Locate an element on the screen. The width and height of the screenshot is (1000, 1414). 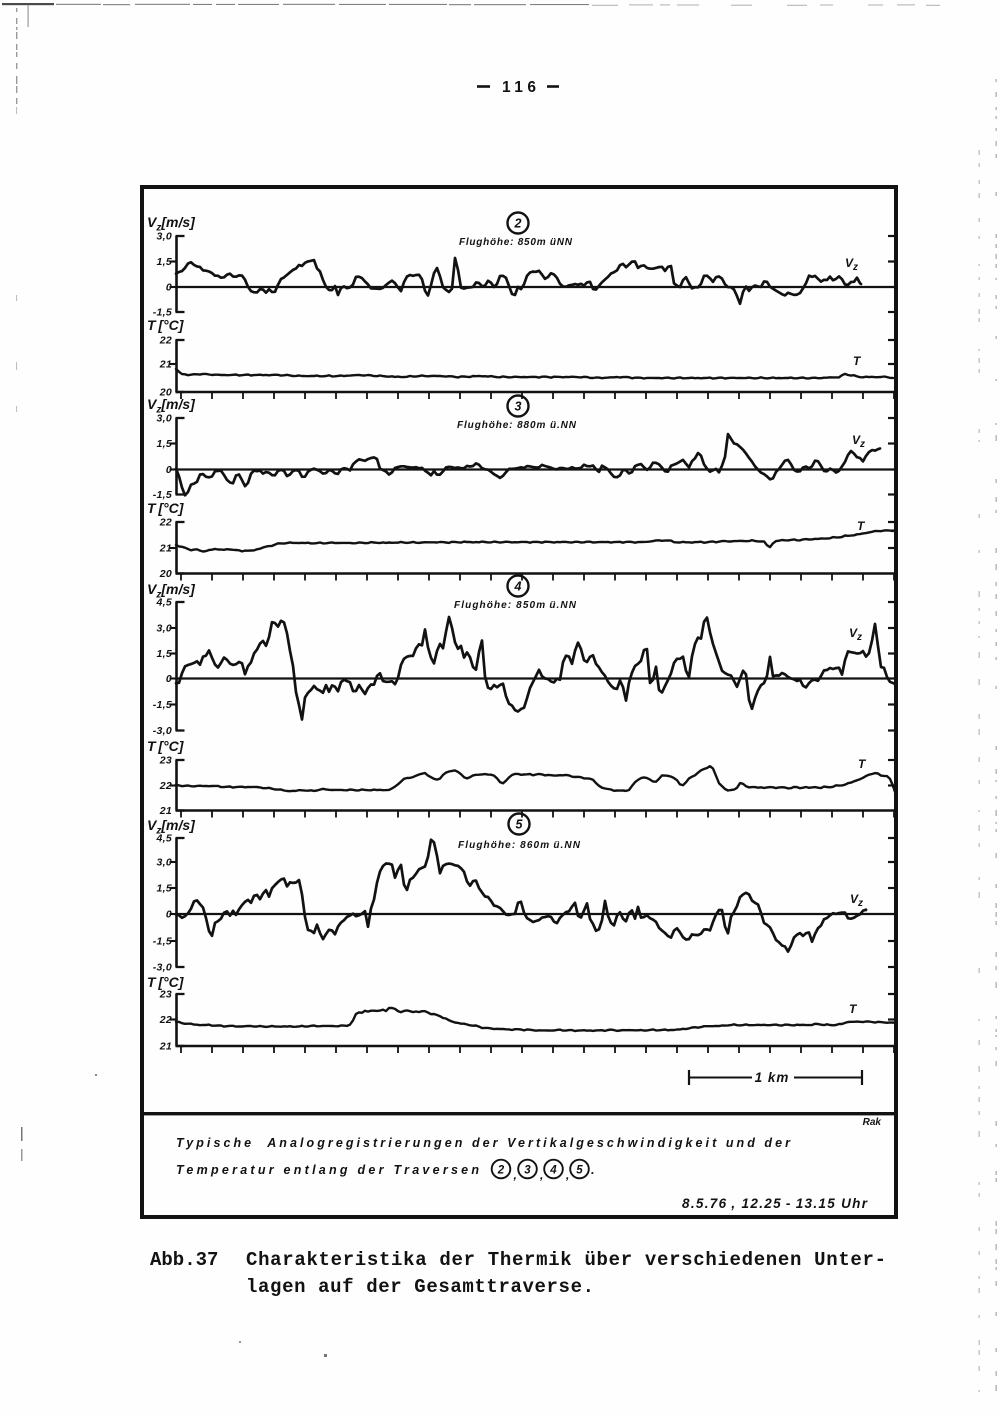
svg-text: 8.5.76 , 12.25 - 13.15 Uhr is located at coordinates (775, 1203).